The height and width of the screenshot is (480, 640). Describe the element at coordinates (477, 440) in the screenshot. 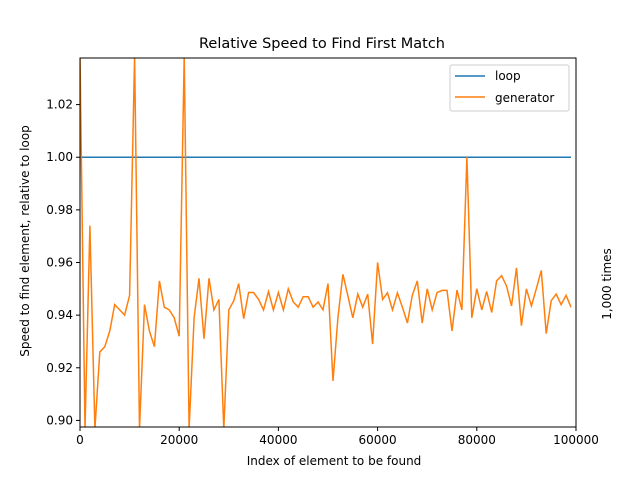

I see `x-tick-label: 80000` at that location.